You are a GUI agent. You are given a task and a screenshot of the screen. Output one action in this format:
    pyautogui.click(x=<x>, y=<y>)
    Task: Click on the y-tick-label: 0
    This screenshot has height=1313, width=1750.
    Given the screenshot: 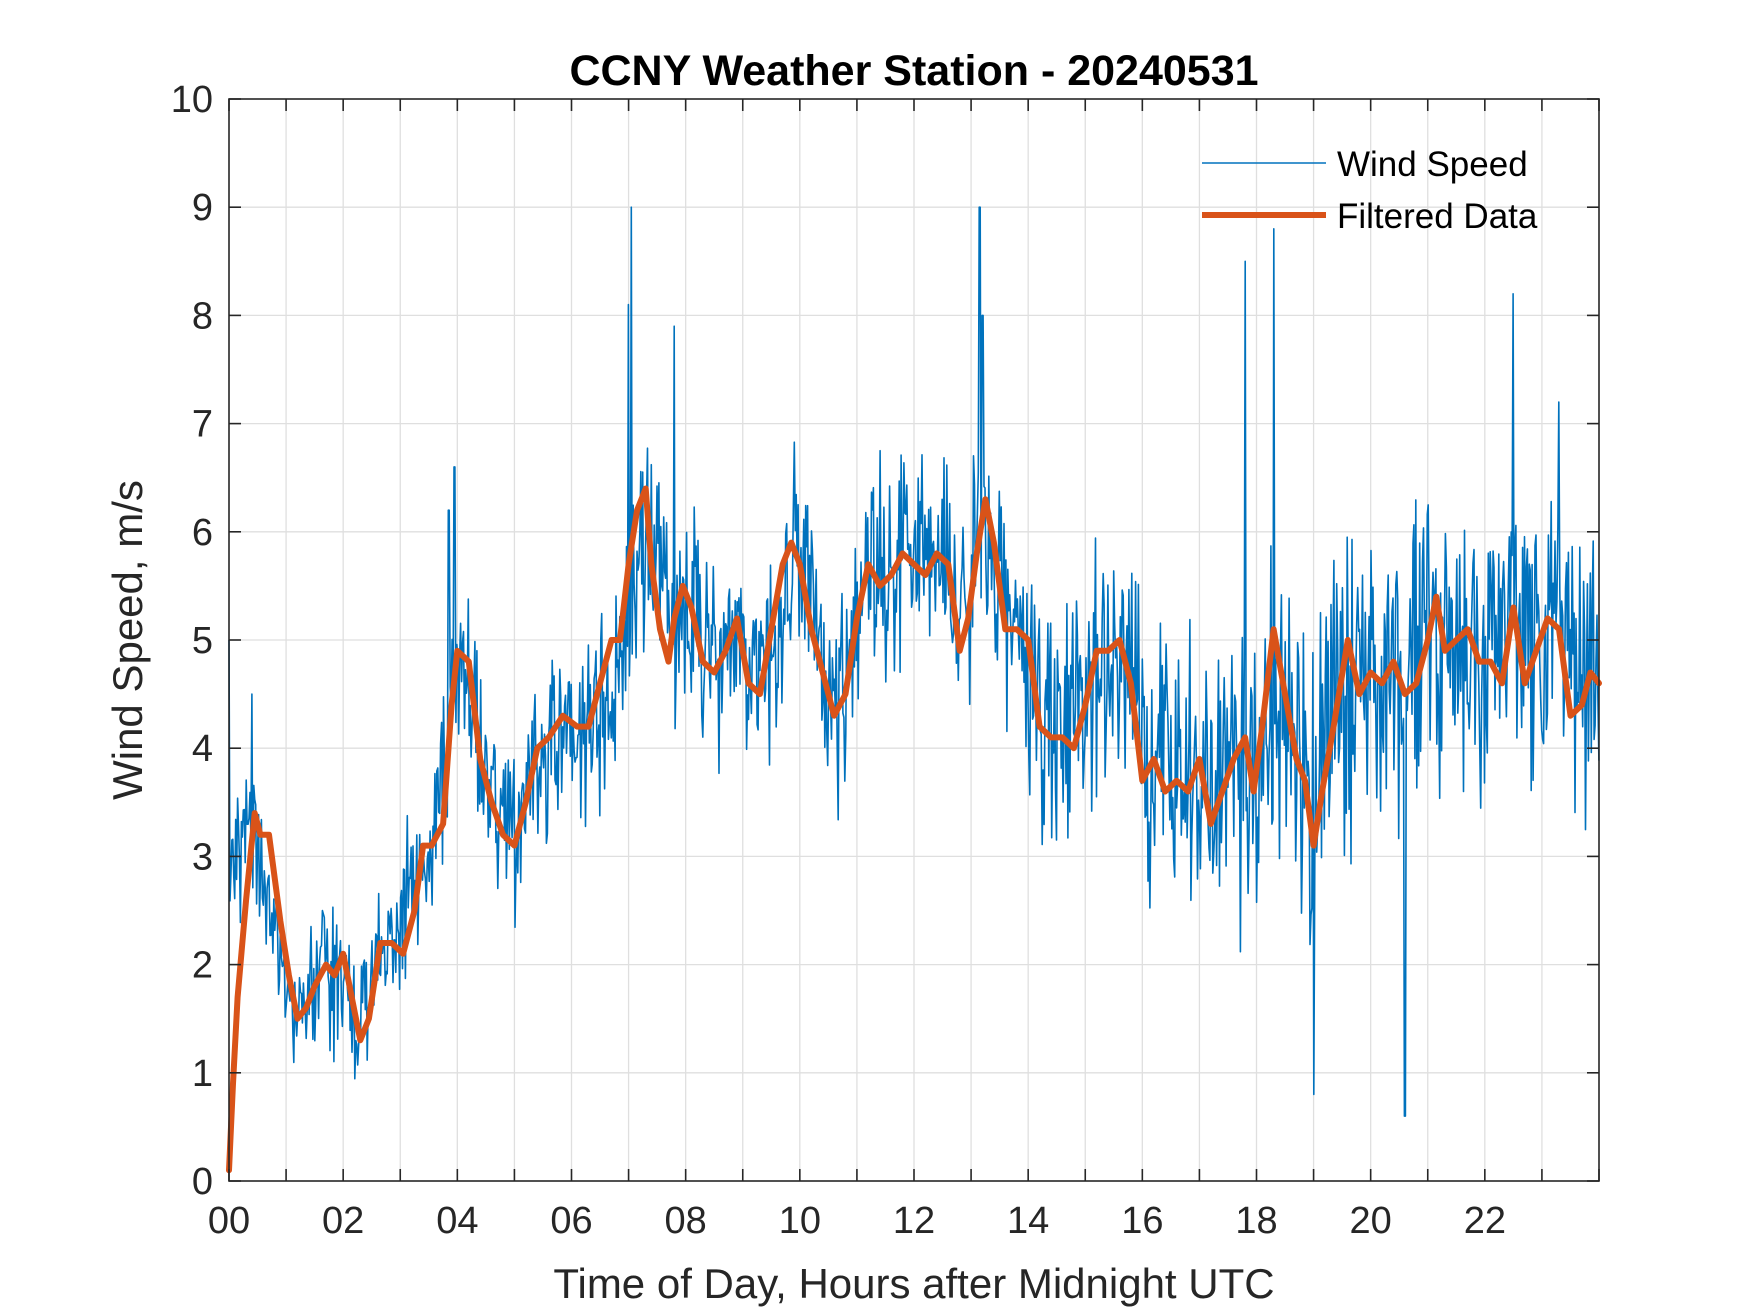 What is the action you would take?
    pyautogui.click(x=202, y=1182)
    